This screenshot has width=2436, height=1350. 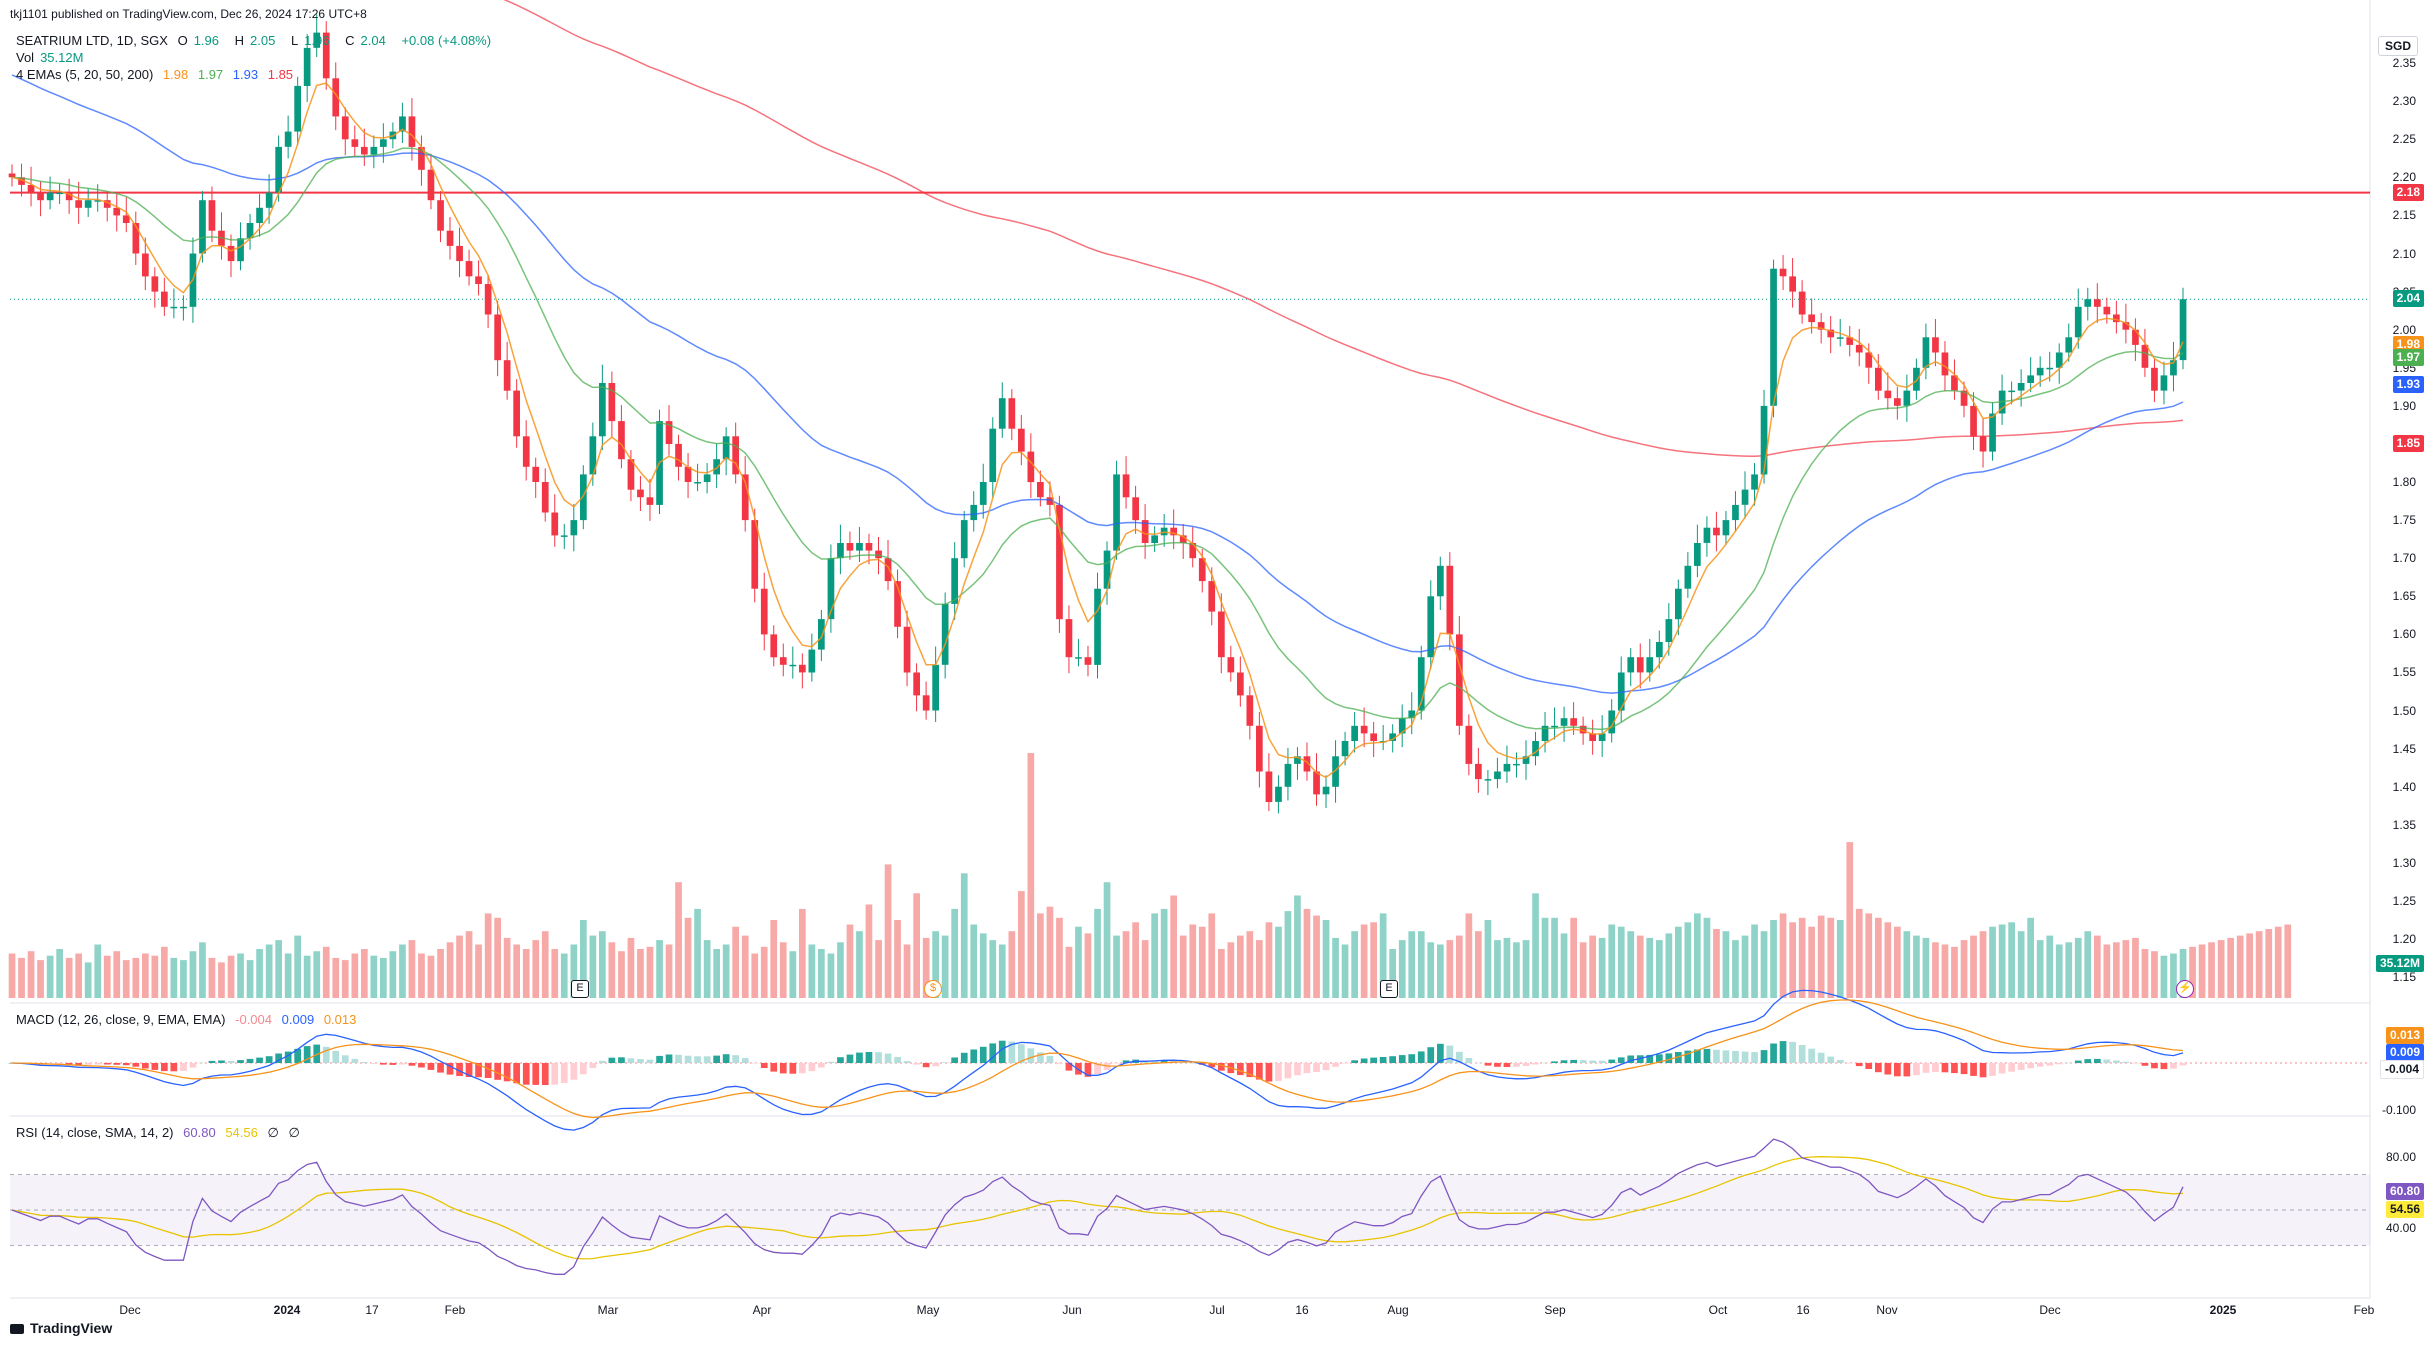 I want to click on currency-label: SGD, so click(x=2397, y=46).